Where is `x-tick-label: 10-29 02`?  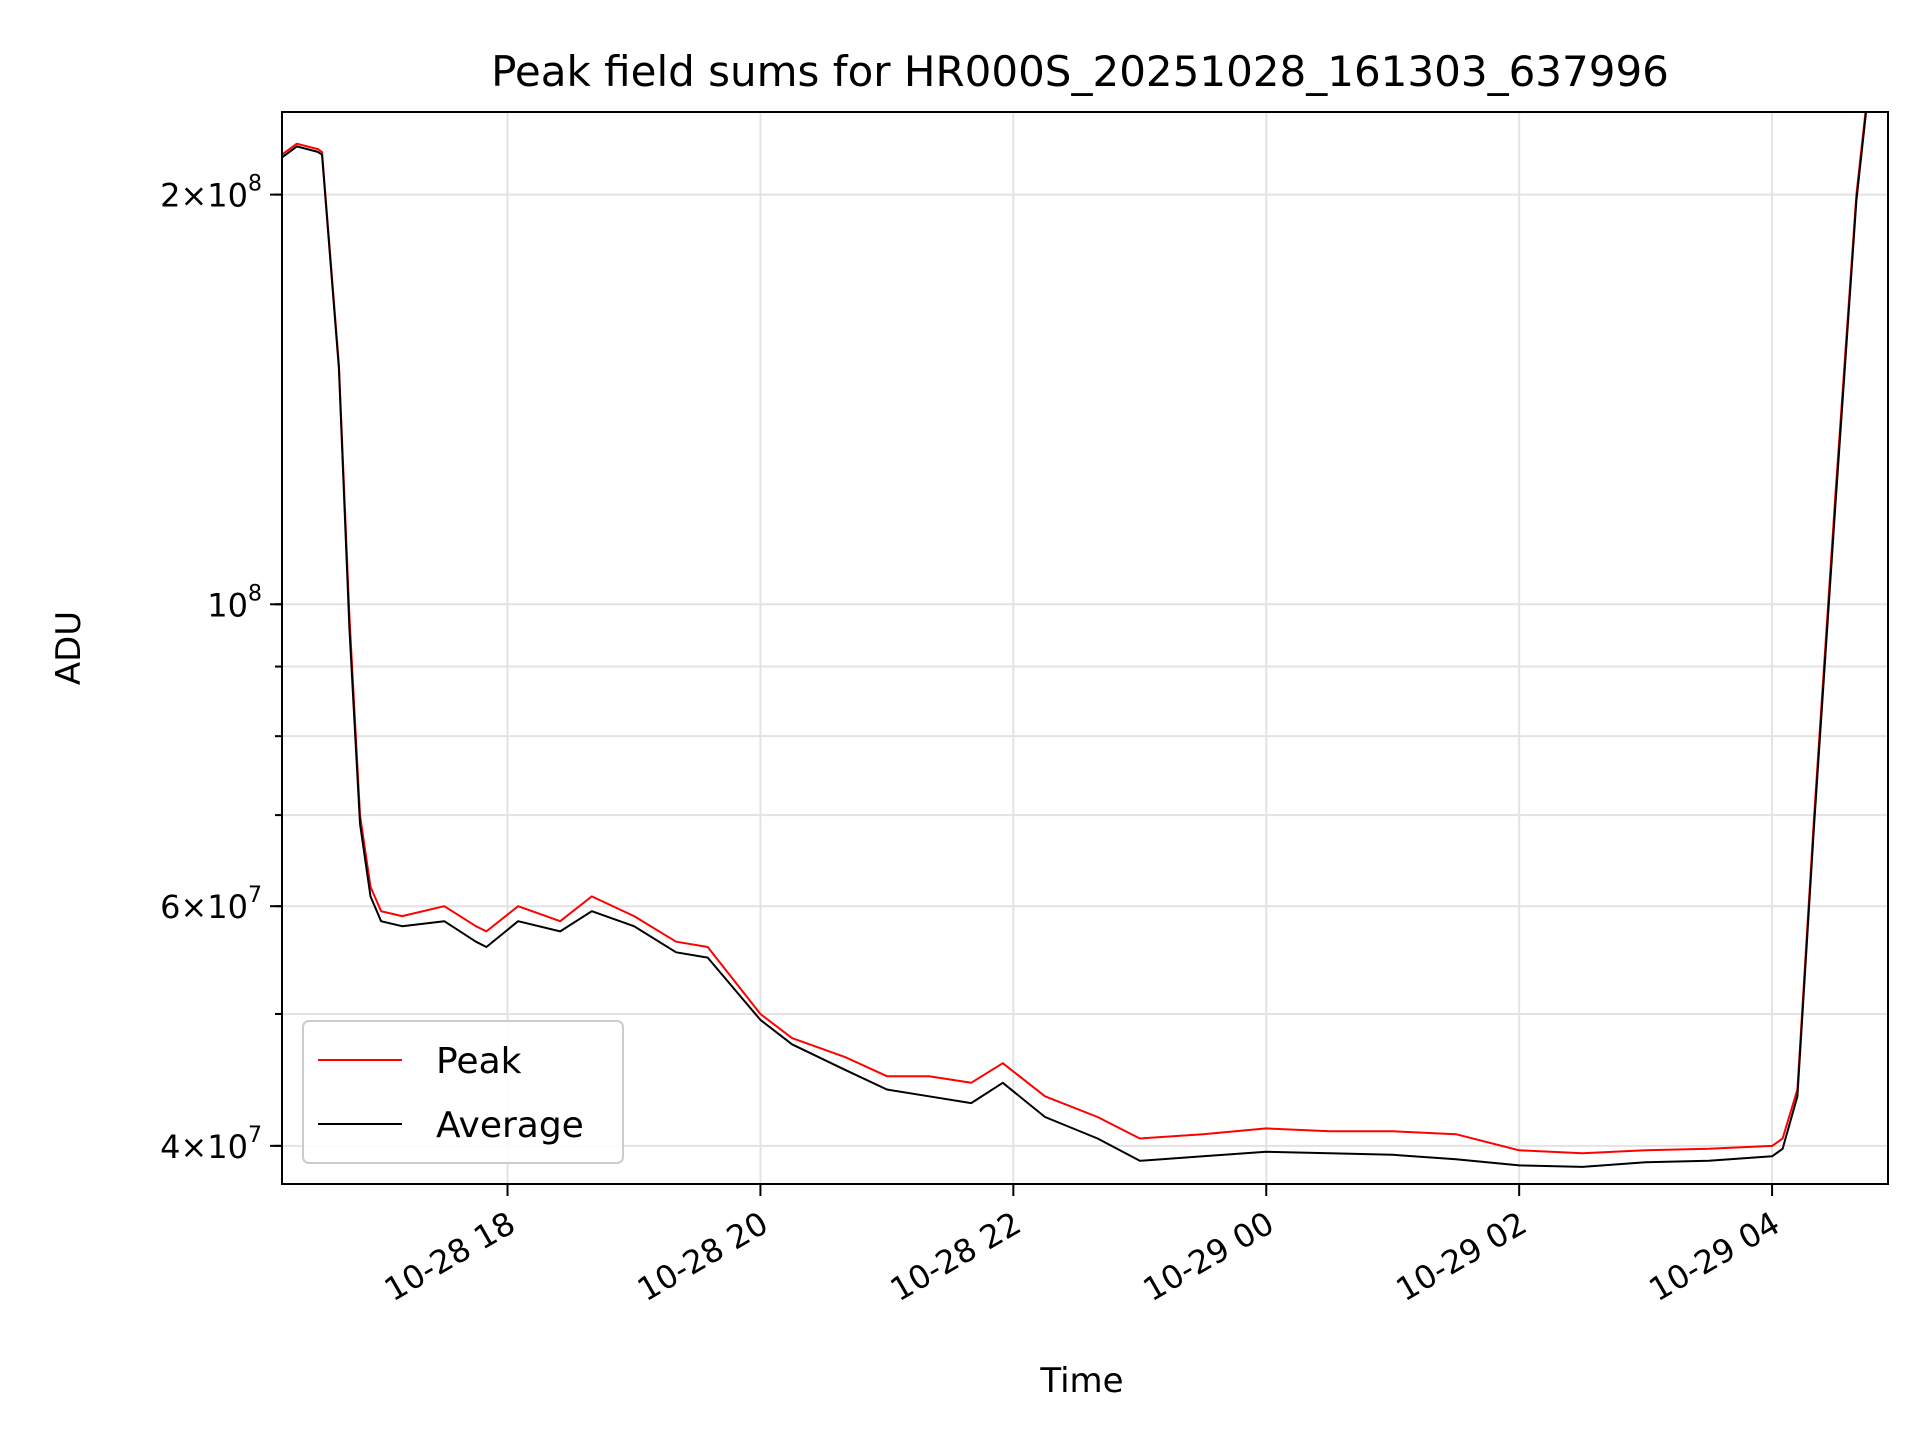 x-tick-label: 10-29 02 is located at coordinates (1462, 1256).